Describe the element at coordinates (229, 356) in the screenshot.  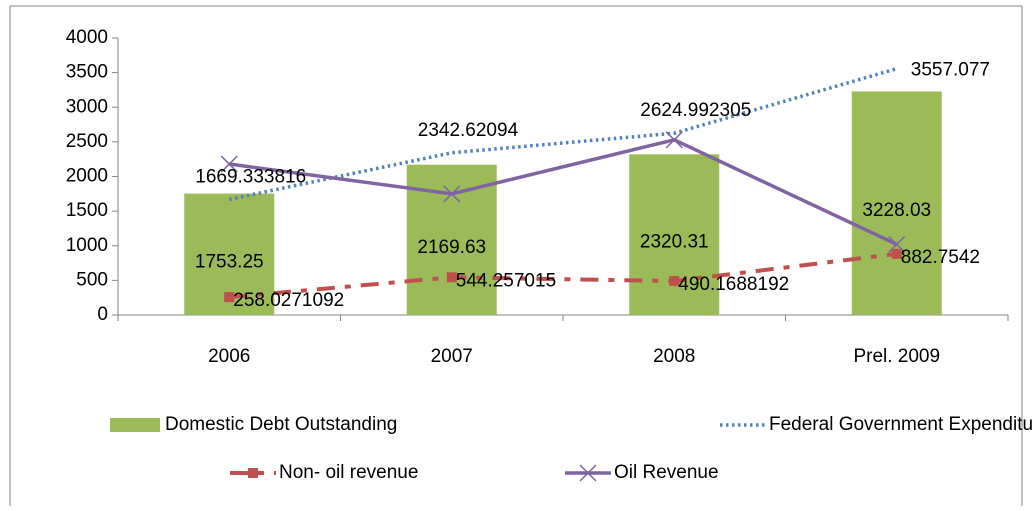
I see `x-tick-label: 2006` at that location.